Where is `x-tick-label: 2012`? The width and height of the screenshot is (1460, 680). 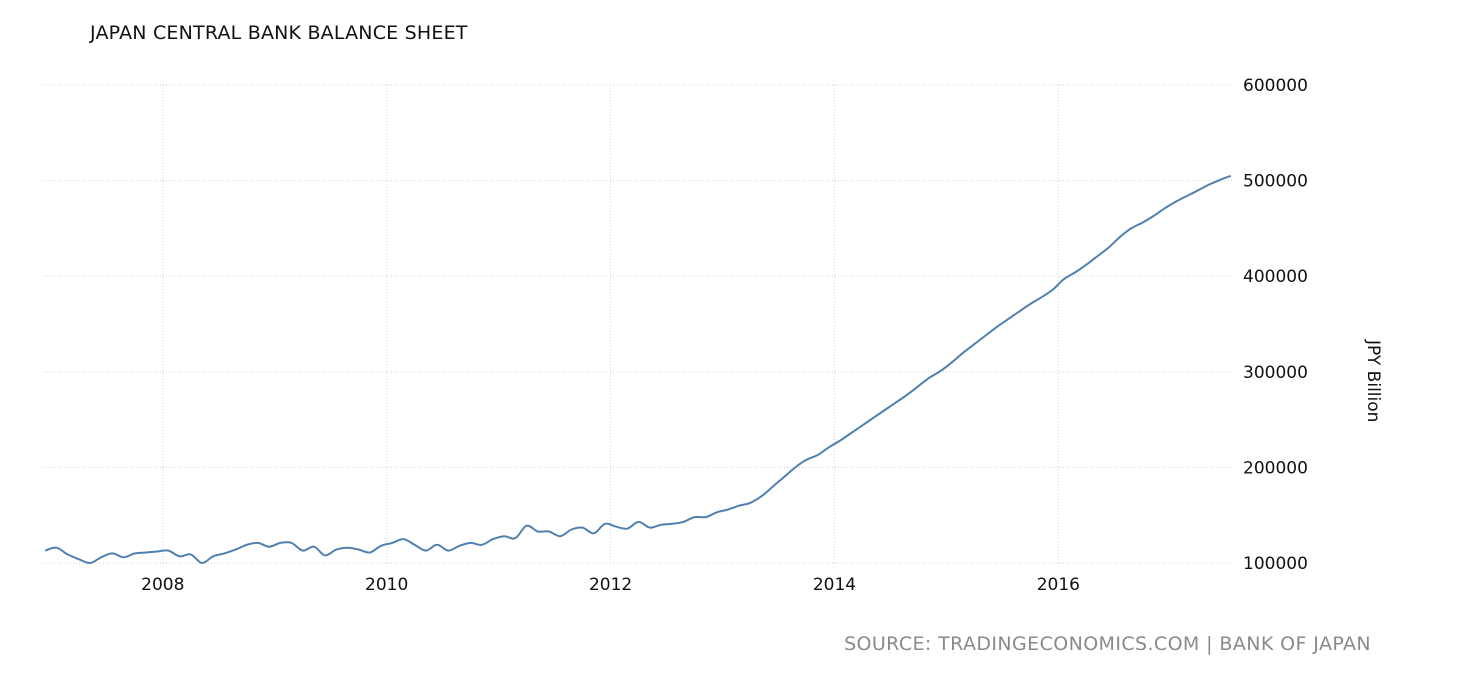
x-tick-label: 2012 is located at coordinates (610, 585).